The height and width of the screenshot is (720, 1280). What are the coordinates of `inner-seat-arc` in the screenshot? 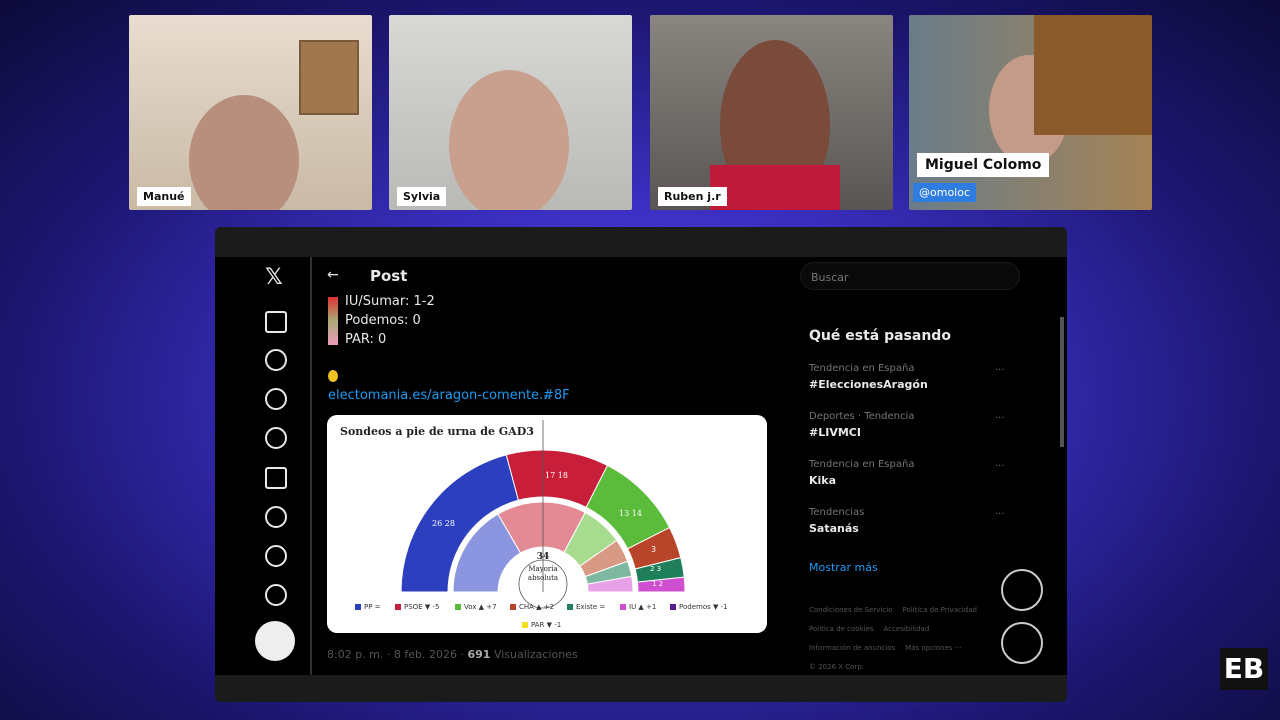 It's located at (610, 584).